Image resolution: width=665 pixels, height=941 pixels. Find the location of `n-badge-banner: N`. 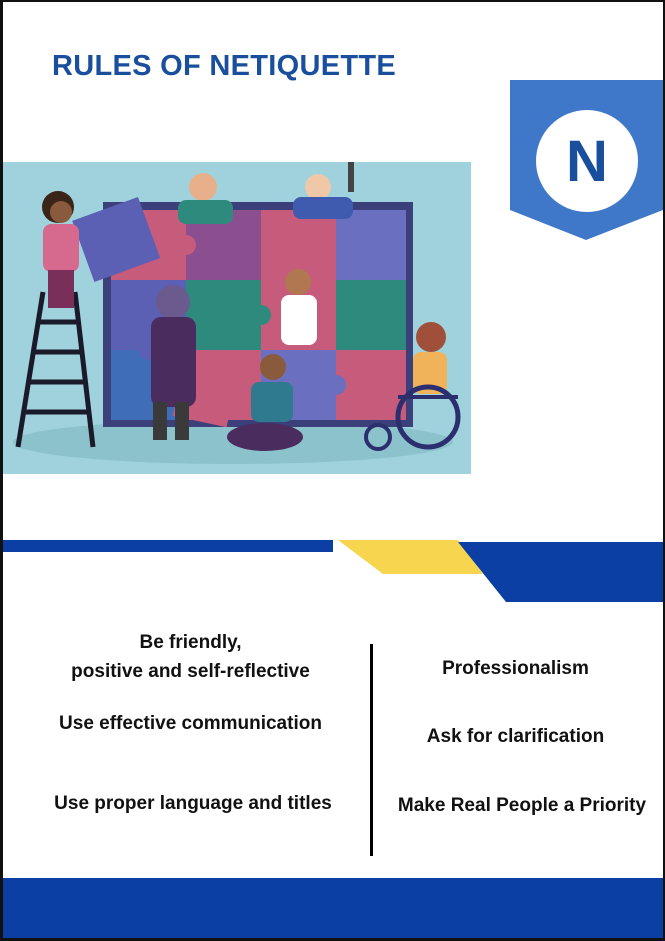

n-badge-banner: N is located at coordinates (586, 161).